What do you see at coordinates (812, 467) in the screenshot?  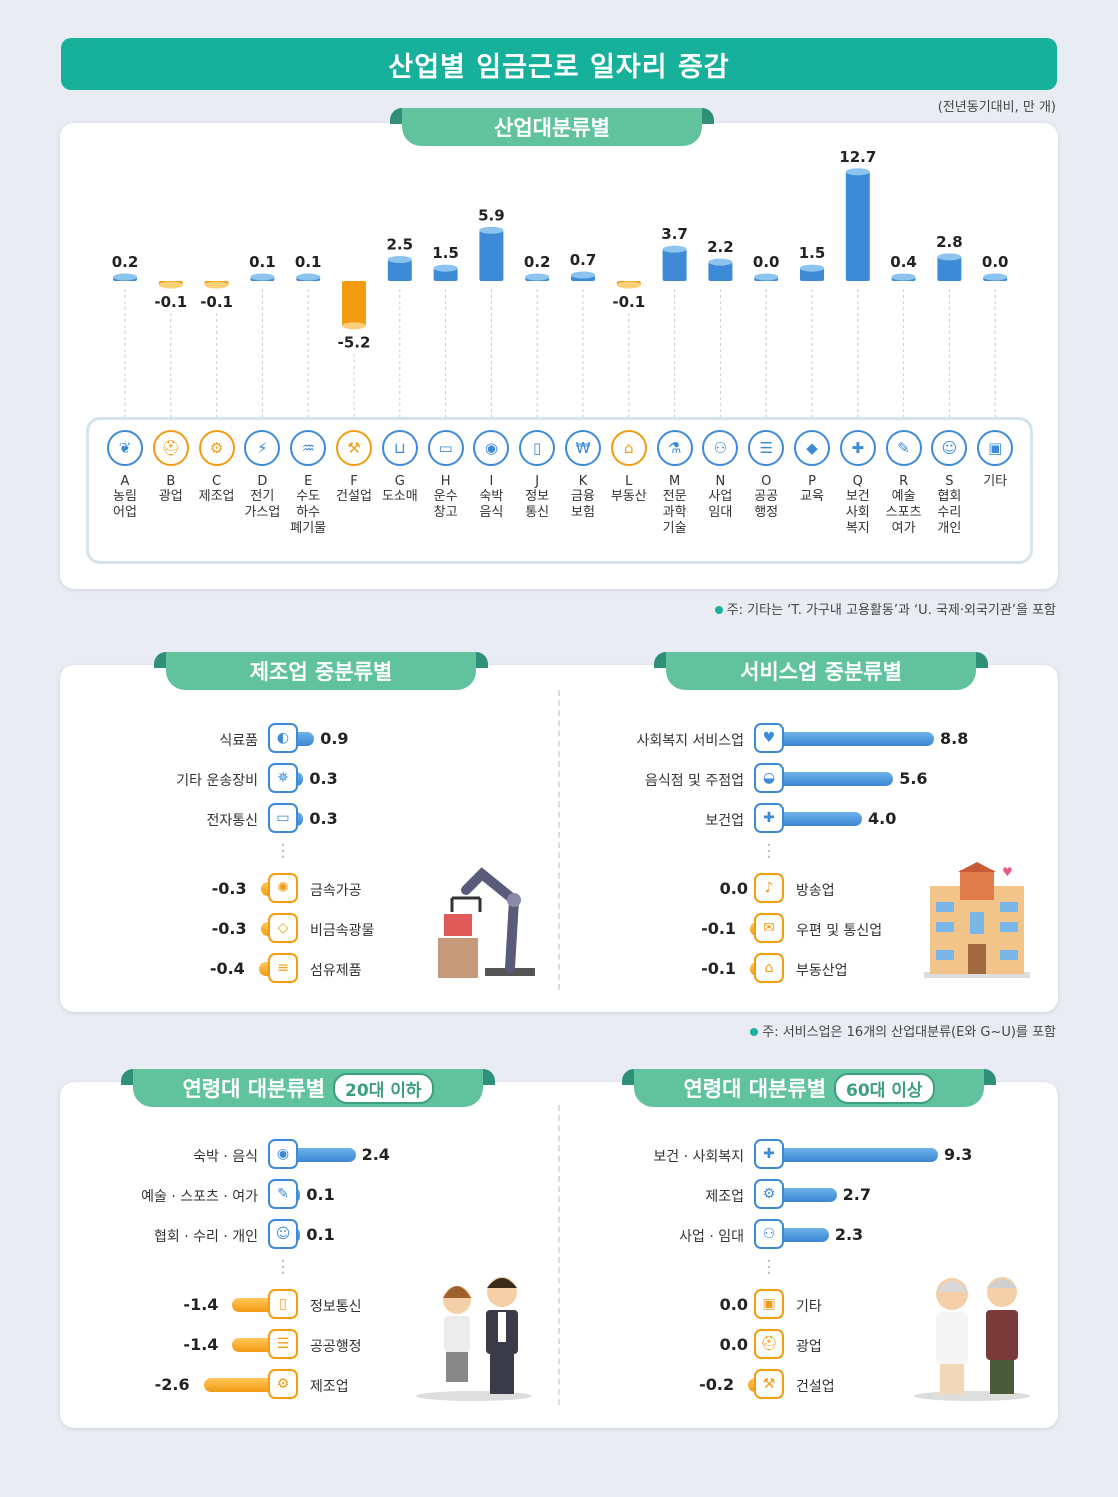 I see `industry-item: ◆ P 교육` at bounding box center [812, 467].